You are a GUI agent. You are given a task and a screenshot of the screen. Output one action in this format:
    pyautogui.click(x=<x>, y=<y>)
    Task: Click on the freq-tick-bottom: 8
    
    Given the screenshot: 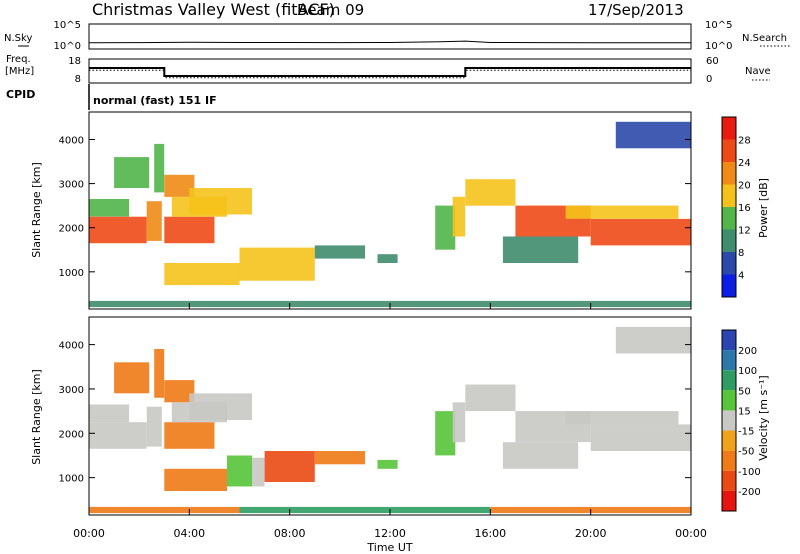 What is the action you would take?
    pyautogui.click(x=78, y=79)
    